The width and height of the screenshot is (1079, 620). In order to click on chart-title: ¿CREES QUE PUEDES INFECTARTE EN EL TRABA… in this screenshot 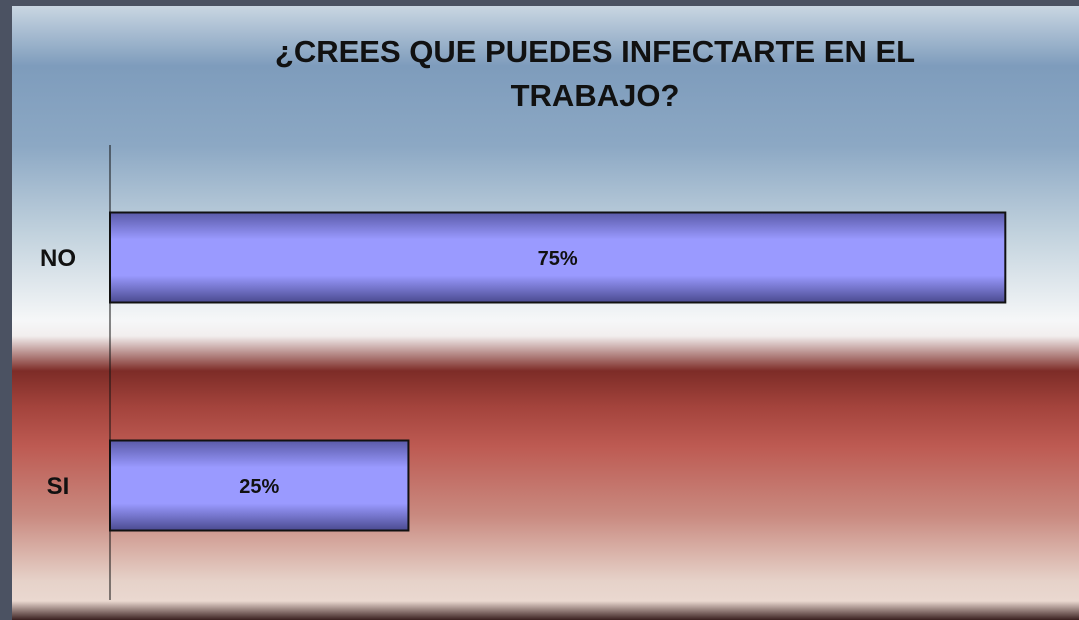, I will do `click(595, 73)`.